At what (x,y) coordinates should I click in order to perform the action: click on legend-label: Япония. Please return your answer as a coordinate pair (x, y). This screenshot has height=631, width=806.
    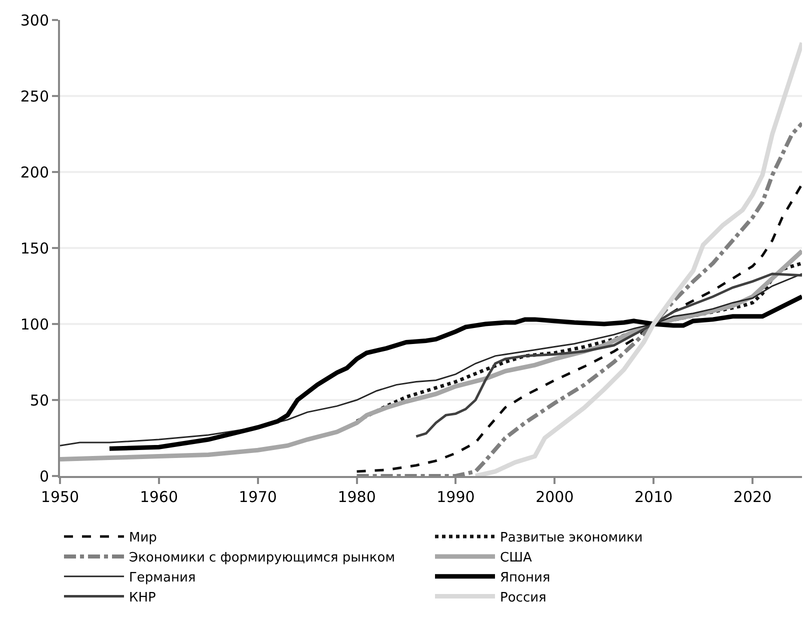
    Looking at the image, I should click on (525, 578).